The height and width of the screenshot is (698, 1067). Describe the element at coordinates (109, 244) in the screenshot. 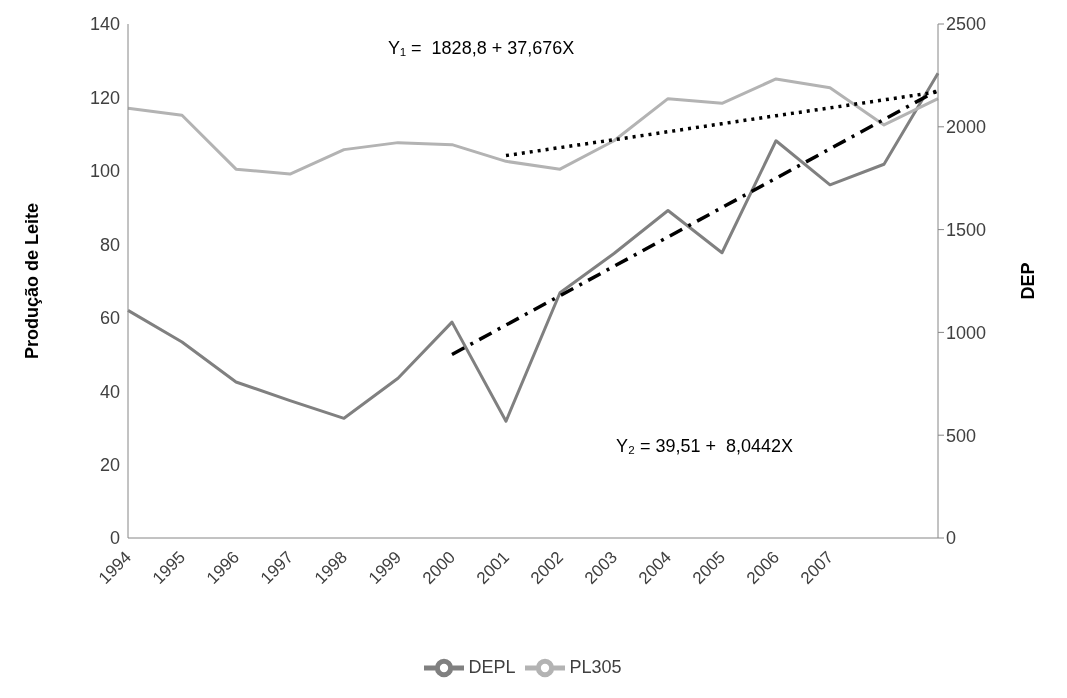

I see `y-tick-label: 80` at that location.